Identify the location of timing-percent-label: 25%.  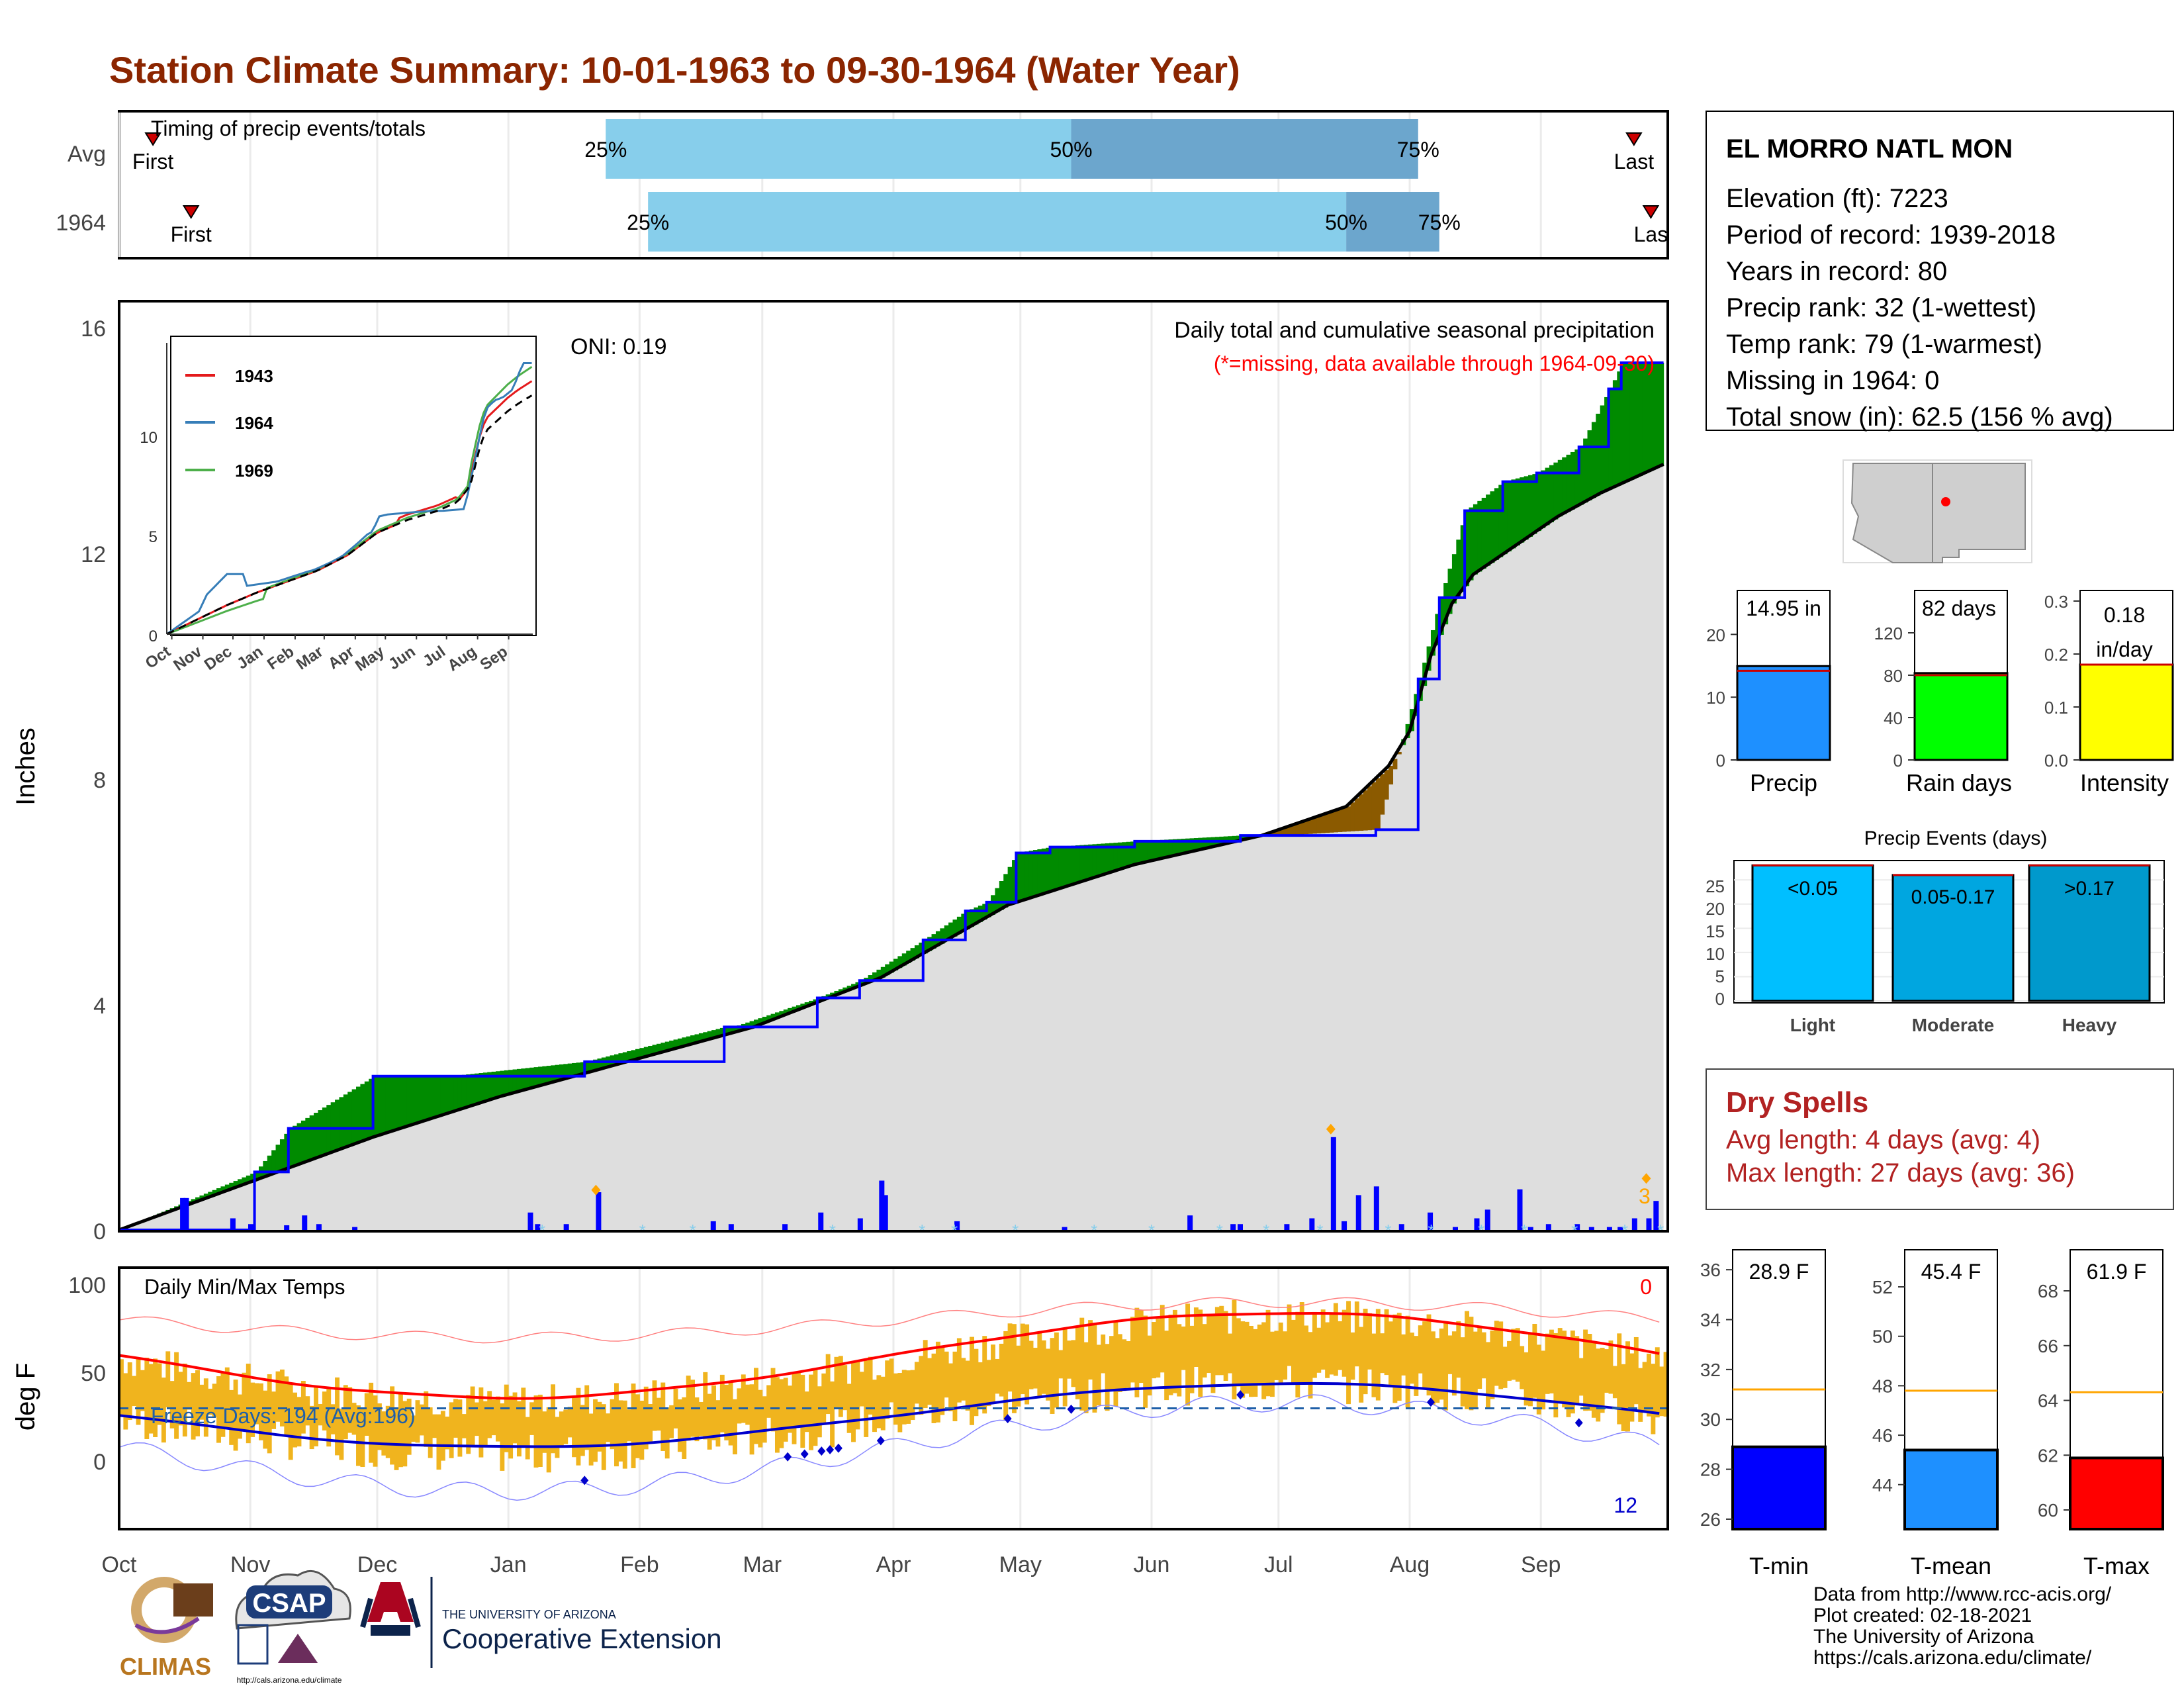
(605, 150).